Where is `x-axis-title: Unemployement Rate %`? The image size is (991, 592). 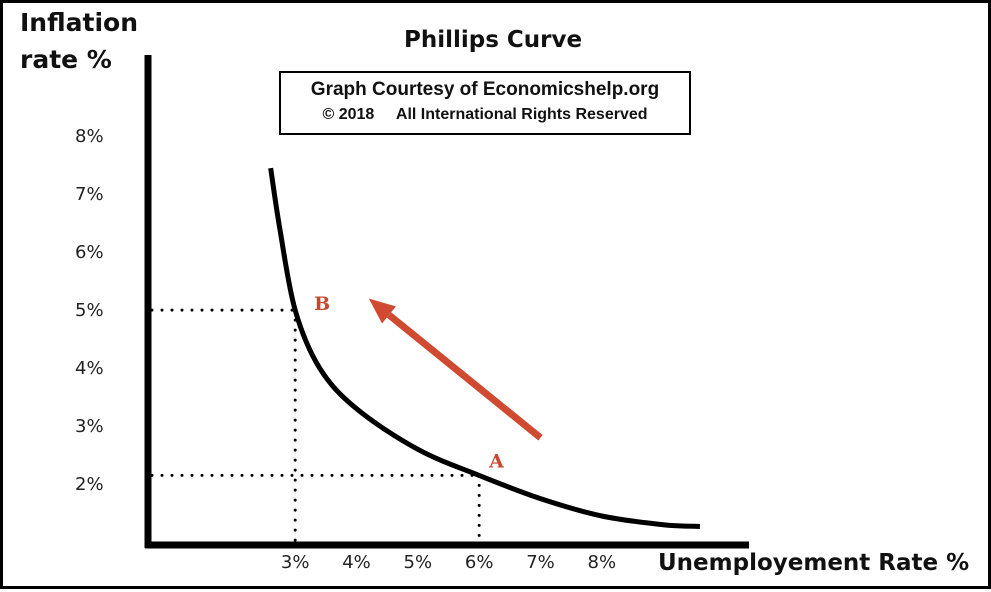
x-axis-title: Unemployement Rate % is located at coordinates (814, 563).